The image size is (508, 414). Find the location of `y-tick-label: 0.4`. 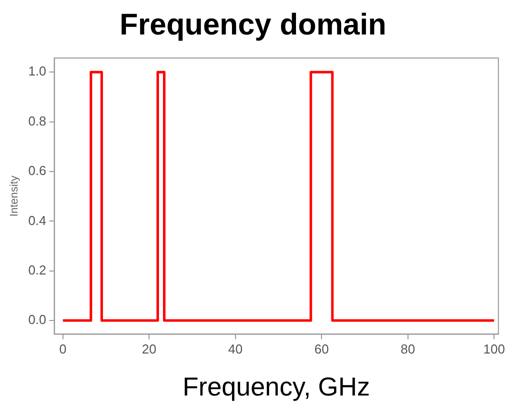

y-tick-label: 0.4 is located at coordinates (37, 220).